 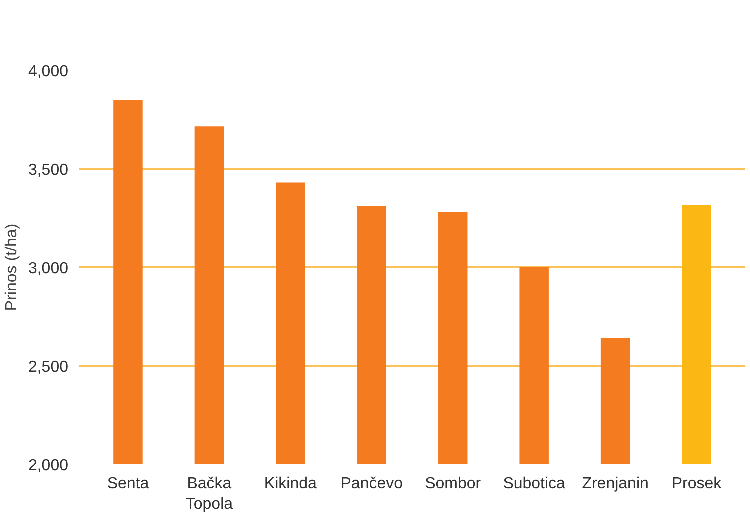 What do you see at coordinates (48, 72) in the screenshot?
I see `y-tick-label: 4,000` at bounding box center [48, 72].